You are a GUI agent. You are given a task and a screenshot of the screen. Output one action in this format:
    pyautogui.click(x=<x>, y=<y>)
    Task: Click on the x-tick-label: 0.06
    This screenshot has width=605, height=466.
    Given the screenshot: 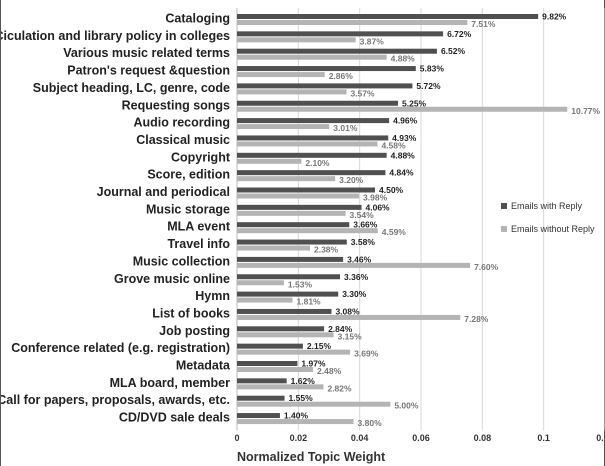 What is the action you would take?
    pyautogui.click(x=421, y=438)
    